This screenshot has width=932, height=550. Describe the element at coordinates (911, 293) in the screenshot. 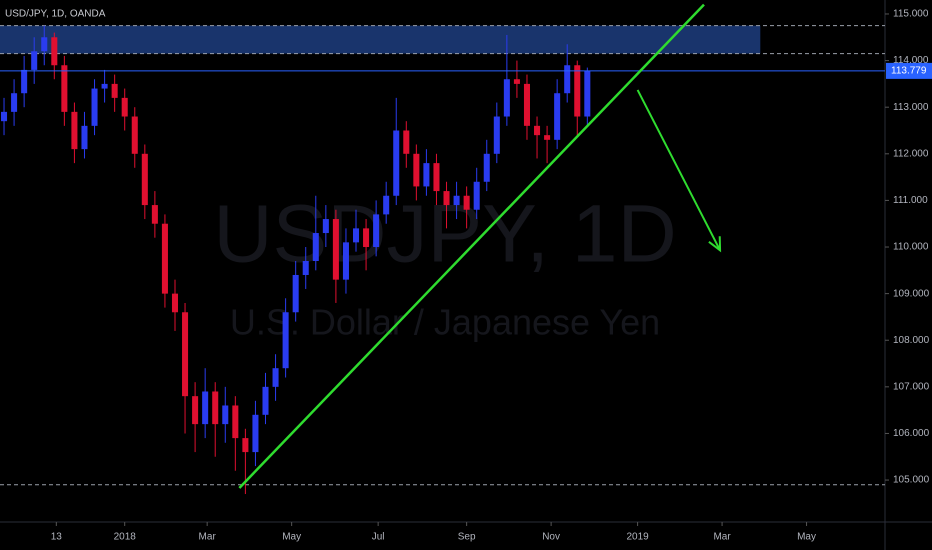

I see `y-tick-label: 109.000` at that location.